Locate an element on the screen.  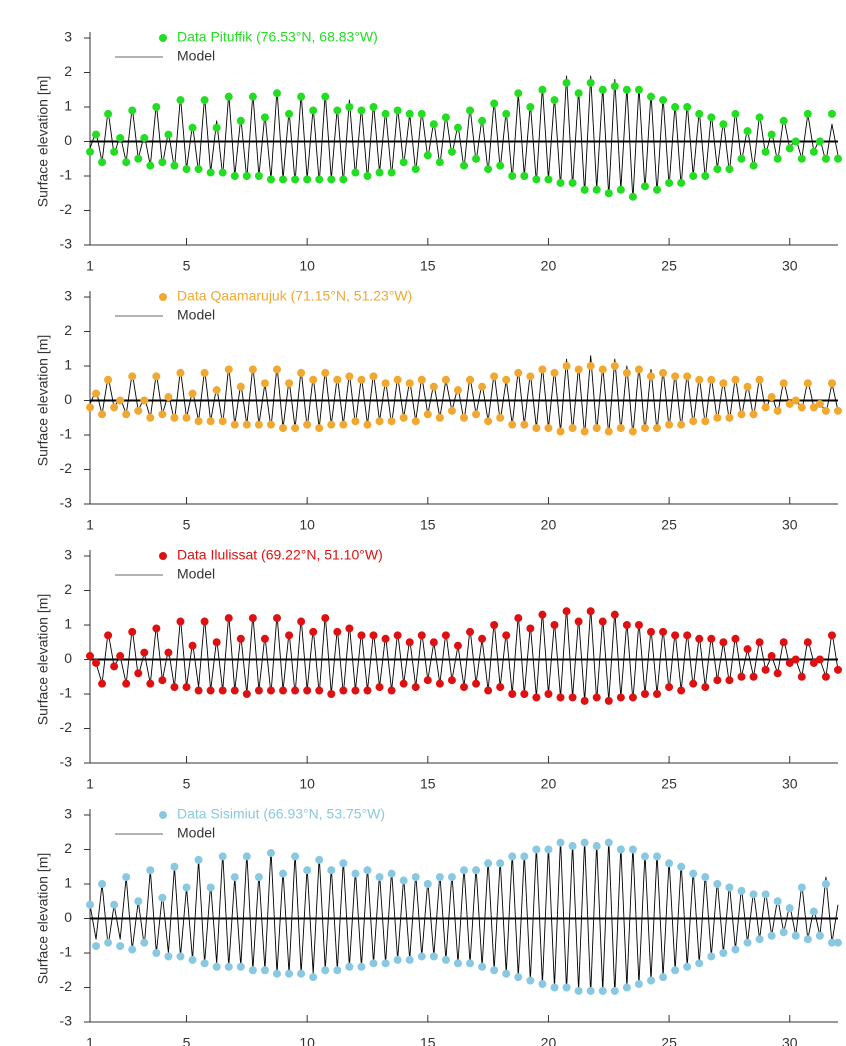
y-tick-label: -2 is located at coordinates (66, 727).